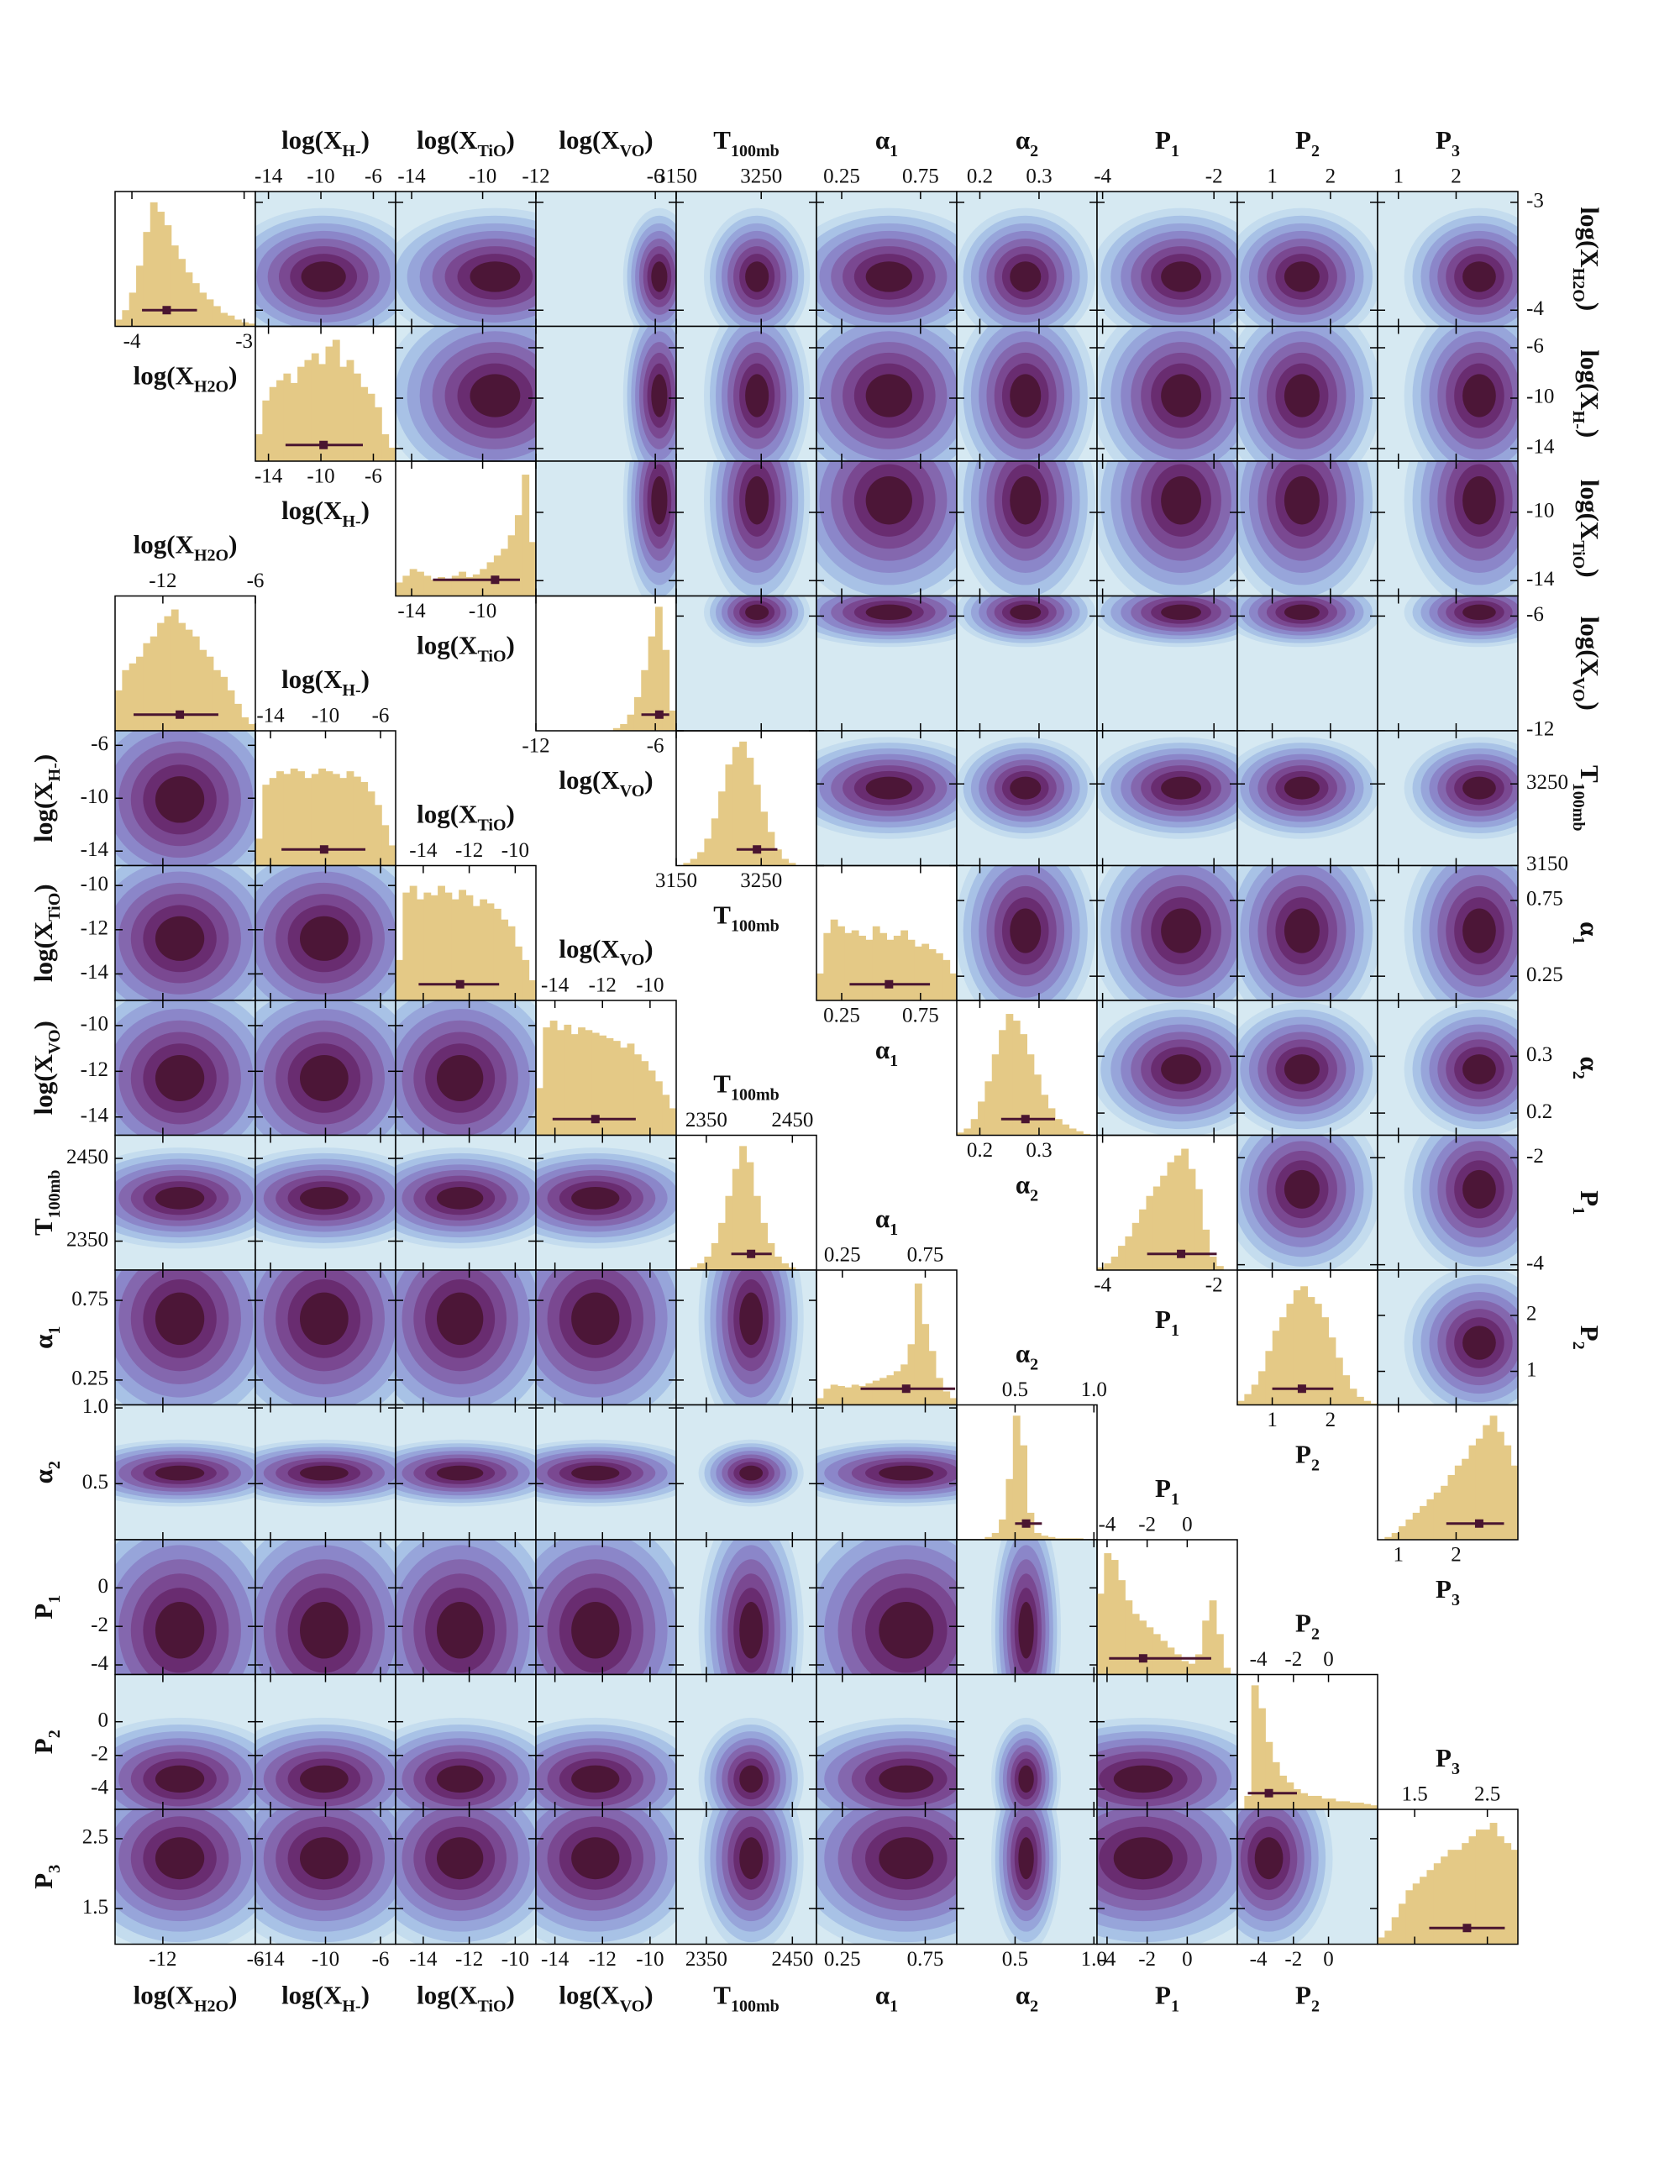 Image resolution: width=1680 pixels, height=2184 pixels. Describe the element at coordinates (886, 142) in the screenshot. I see `axis-label: α1` at that location.